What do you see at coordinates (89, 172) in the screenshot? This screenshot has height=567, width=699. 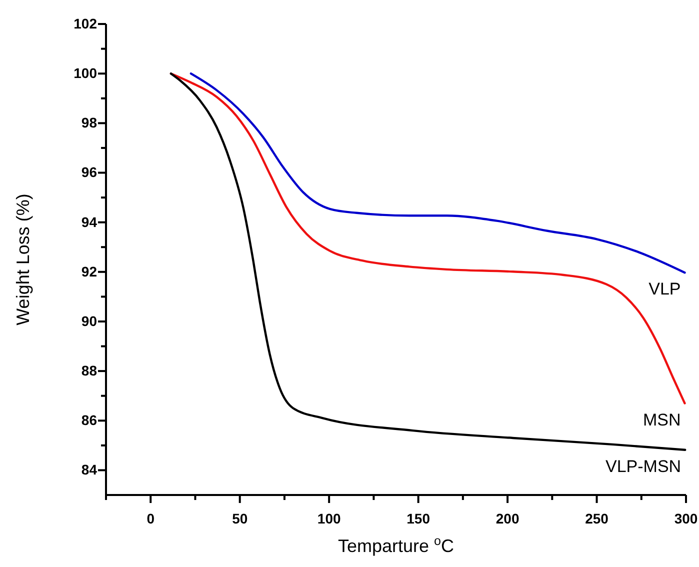 I see `y-tick-label: 96` at bounding box center [89, 172].